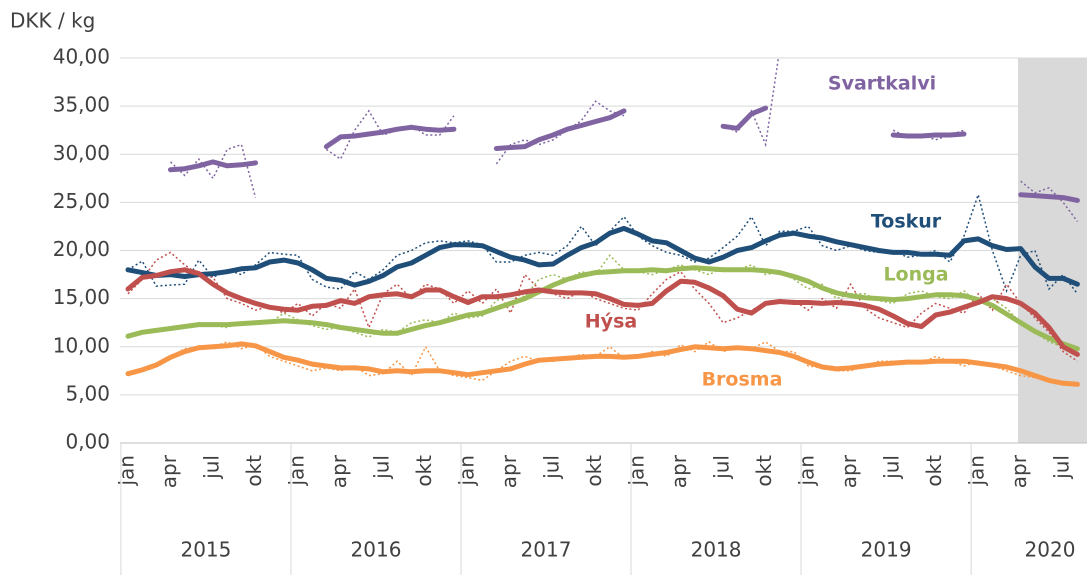 The image size is (1087, 588). What do you see at coordinates (81, 249) in the screenshot?
I see `y-tick-label: 20,00` at bounding box center [81, 249].